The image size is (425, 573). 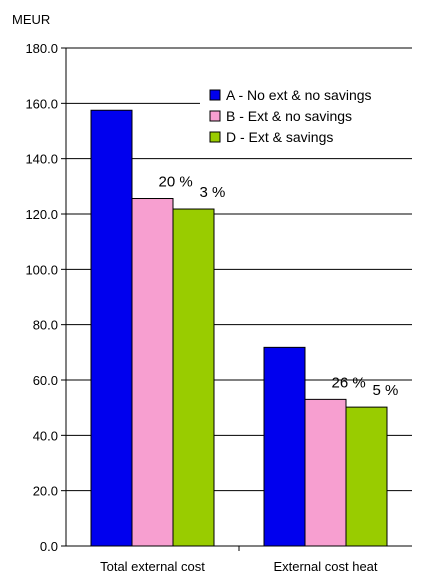 I want to click on category-labels: Total external cost External cost heat, so click(x=239, y=566).